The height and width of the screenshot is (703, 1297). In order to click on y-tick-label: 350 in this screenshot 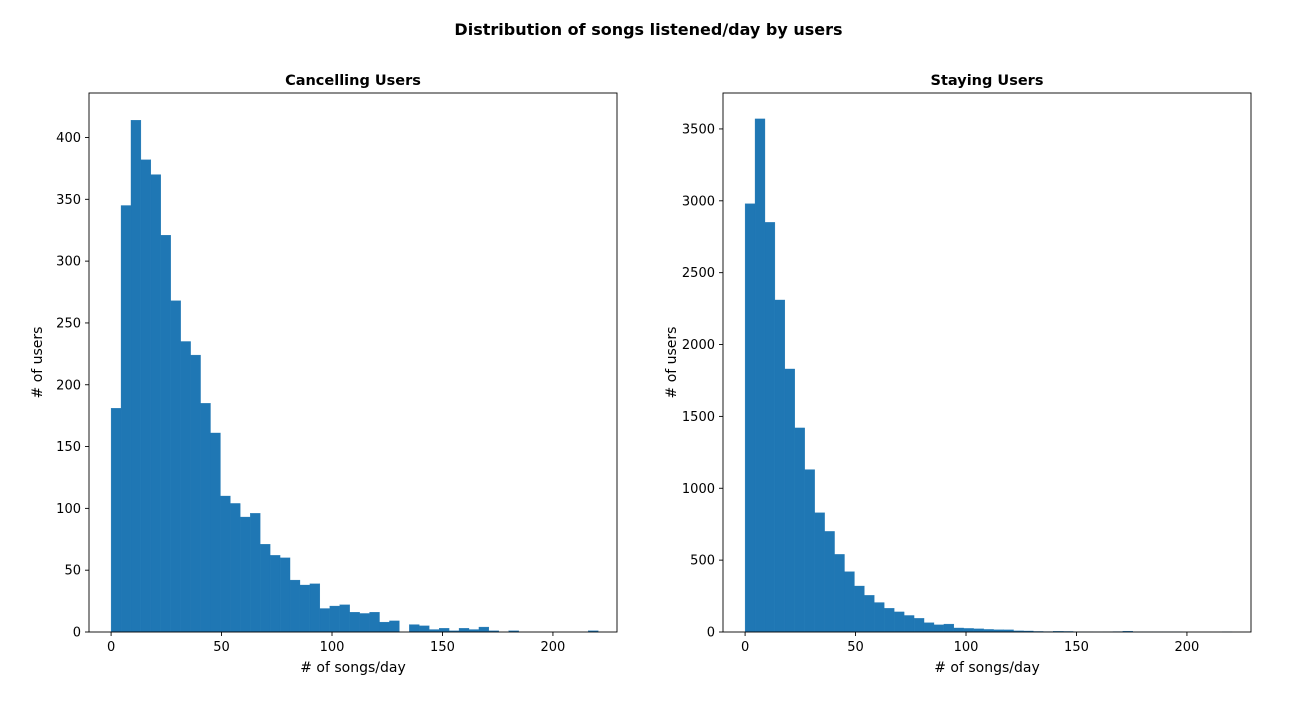, I will do `click(68, 200)`.